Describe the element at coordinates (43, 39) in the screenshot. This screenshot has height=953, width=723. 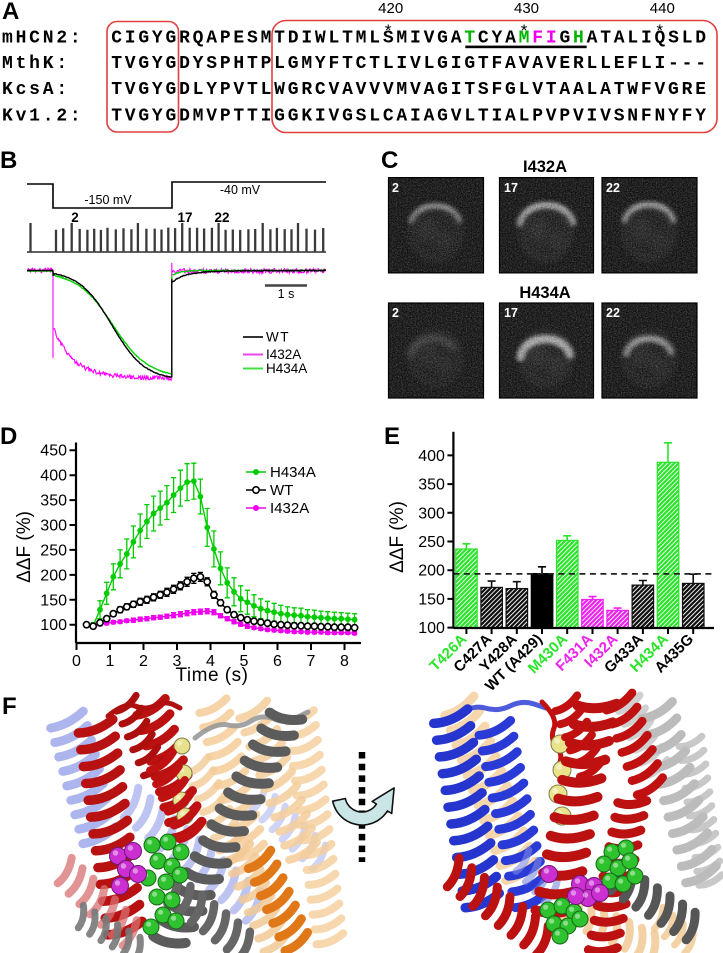
I see `svg-text: mHCN2:` at that location.